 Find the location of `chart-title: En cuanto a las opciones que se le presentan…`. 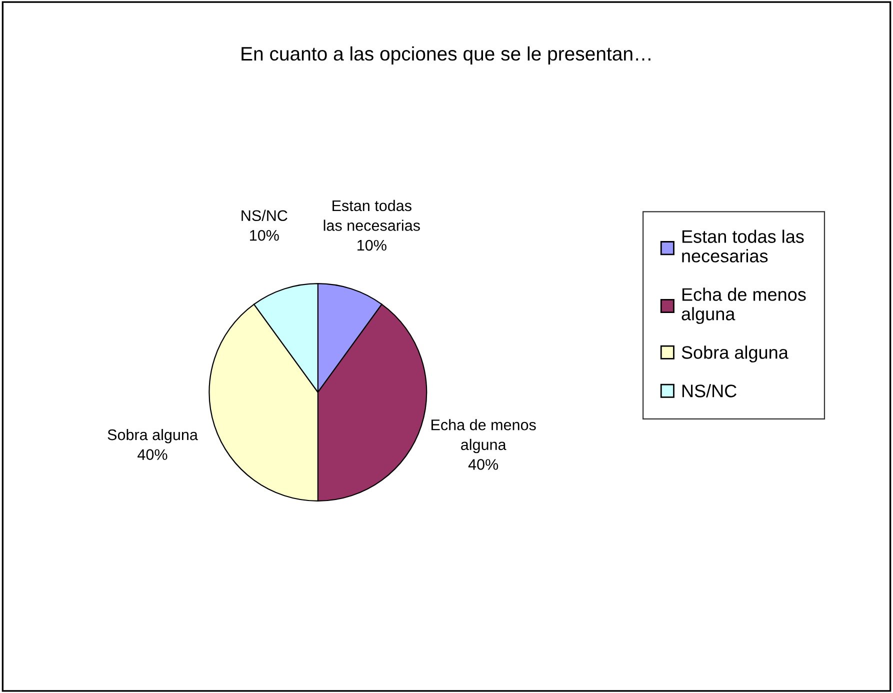

chart-title: En cuanto a las opciones que se le presentan… is located at coordinates (446, 55).